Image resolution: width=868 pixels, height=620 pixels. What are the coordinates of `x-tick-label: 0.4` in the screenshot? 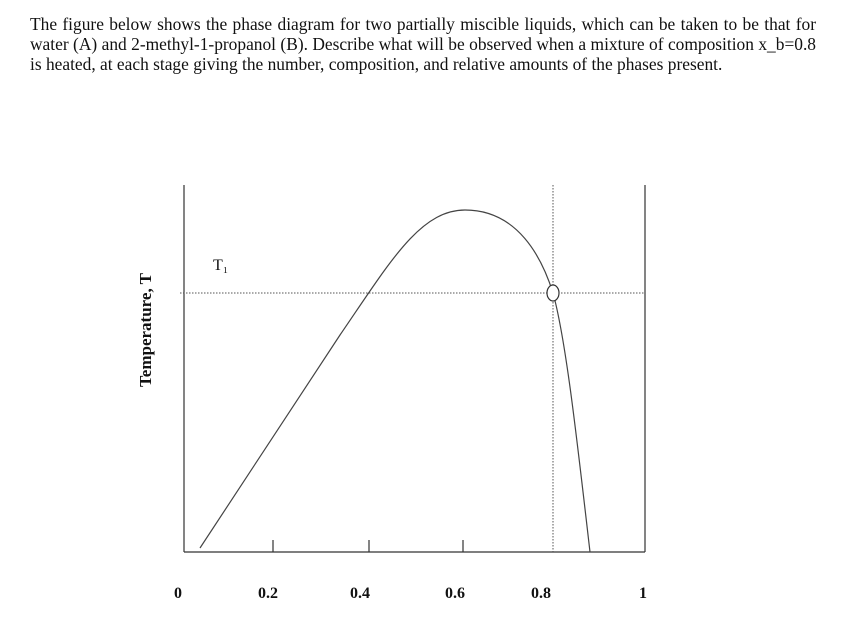 It's located at (360, 593).